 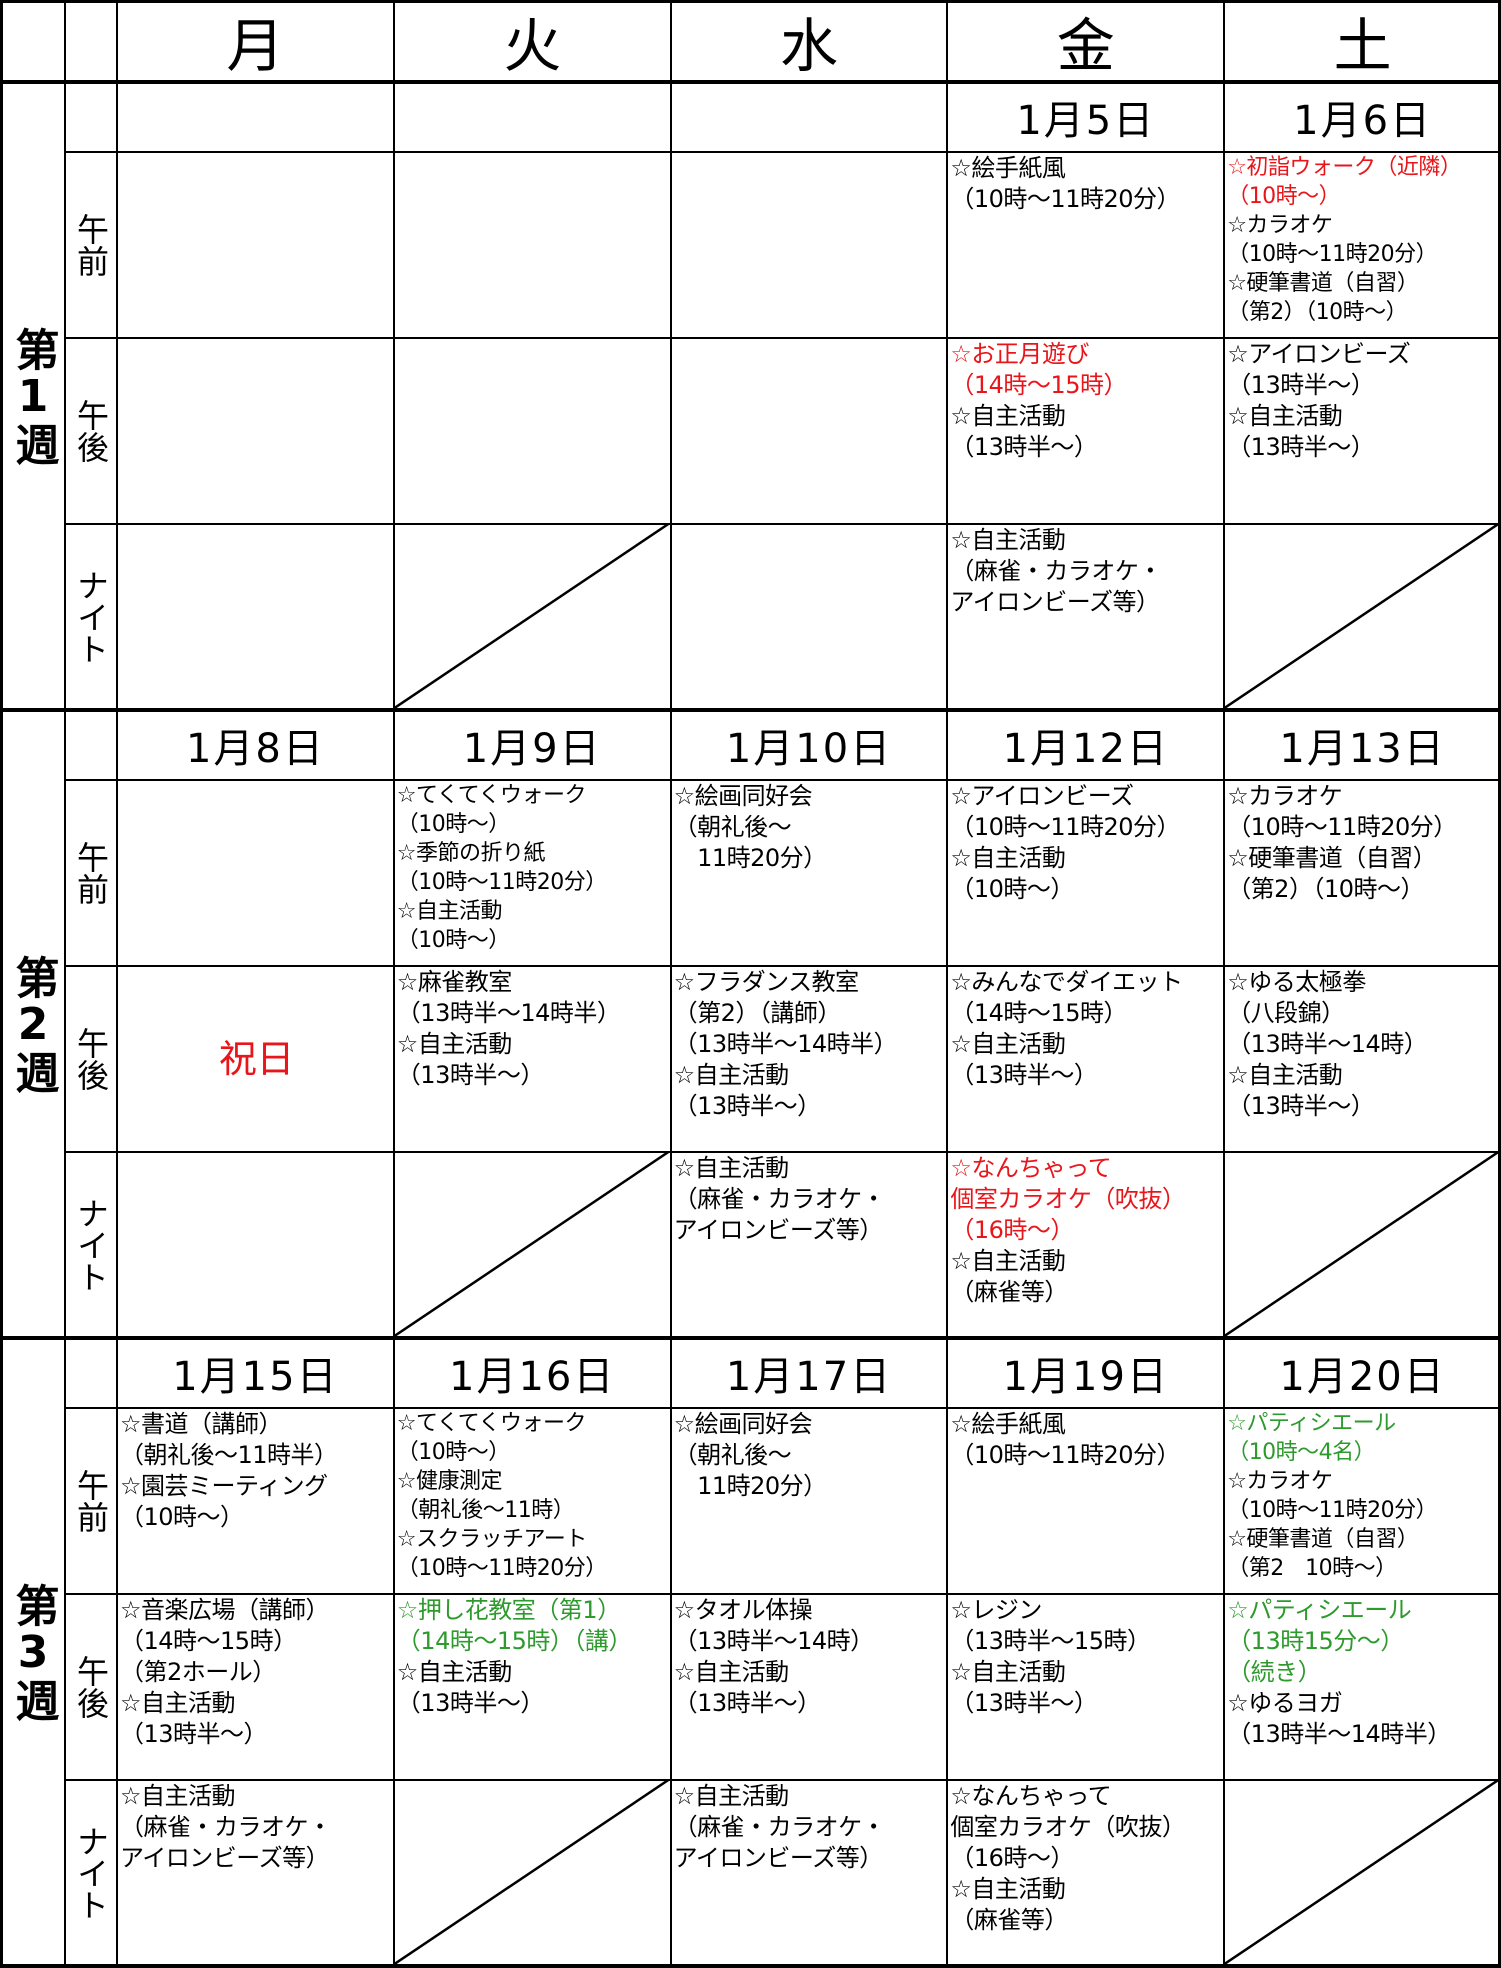 I want to click on activity-line: （14時～15時）（講）, so click(x=514, y=1641).